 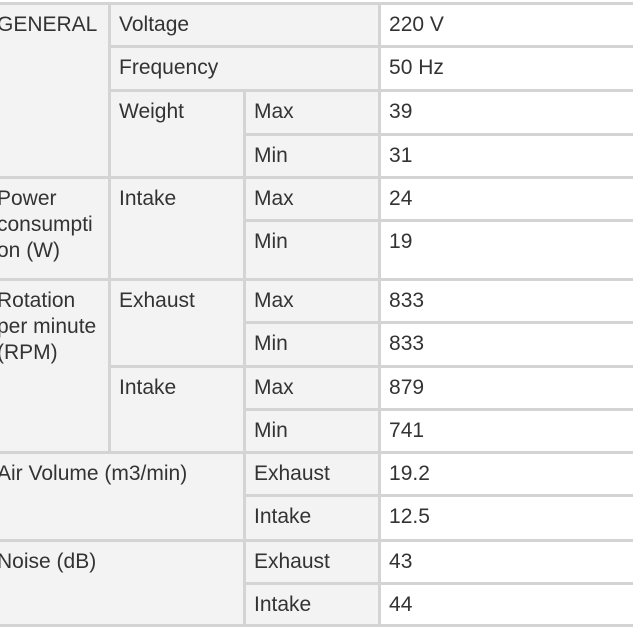 I want to click on weight-min-value: 31, so click(x=505, y=156).